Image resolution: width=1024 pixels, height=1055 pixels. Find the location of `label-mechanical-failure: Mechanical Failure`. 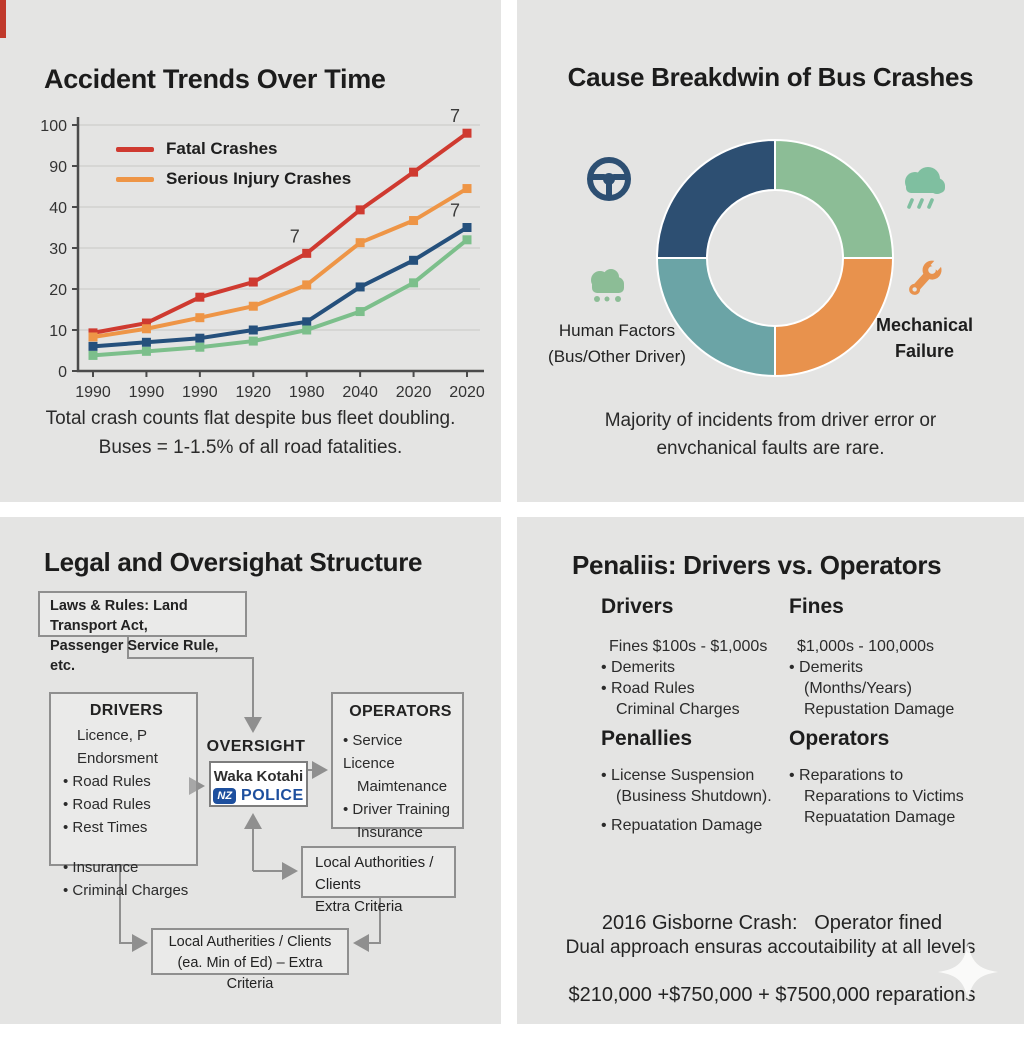

label-mechanical-failure: Mechanical Failure is located at coordinates (924, 338).